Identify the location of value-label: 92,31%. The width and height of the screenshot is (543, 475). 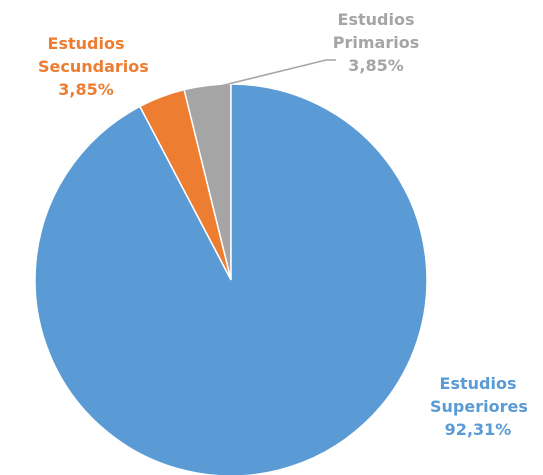
(478, 429).